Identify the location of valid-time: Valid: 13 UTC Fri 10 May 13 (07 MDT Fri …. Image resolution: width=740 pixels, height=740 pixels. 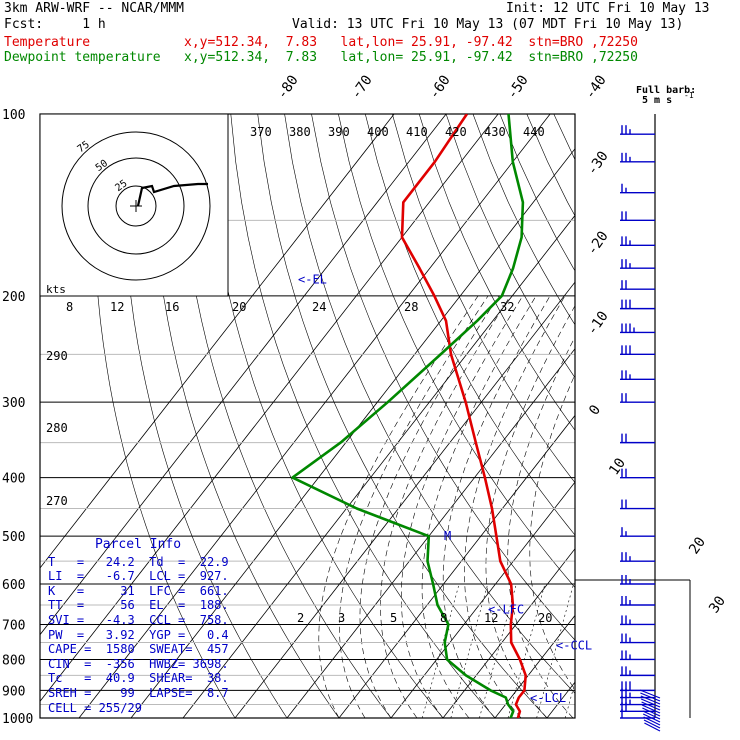
(488, 24).